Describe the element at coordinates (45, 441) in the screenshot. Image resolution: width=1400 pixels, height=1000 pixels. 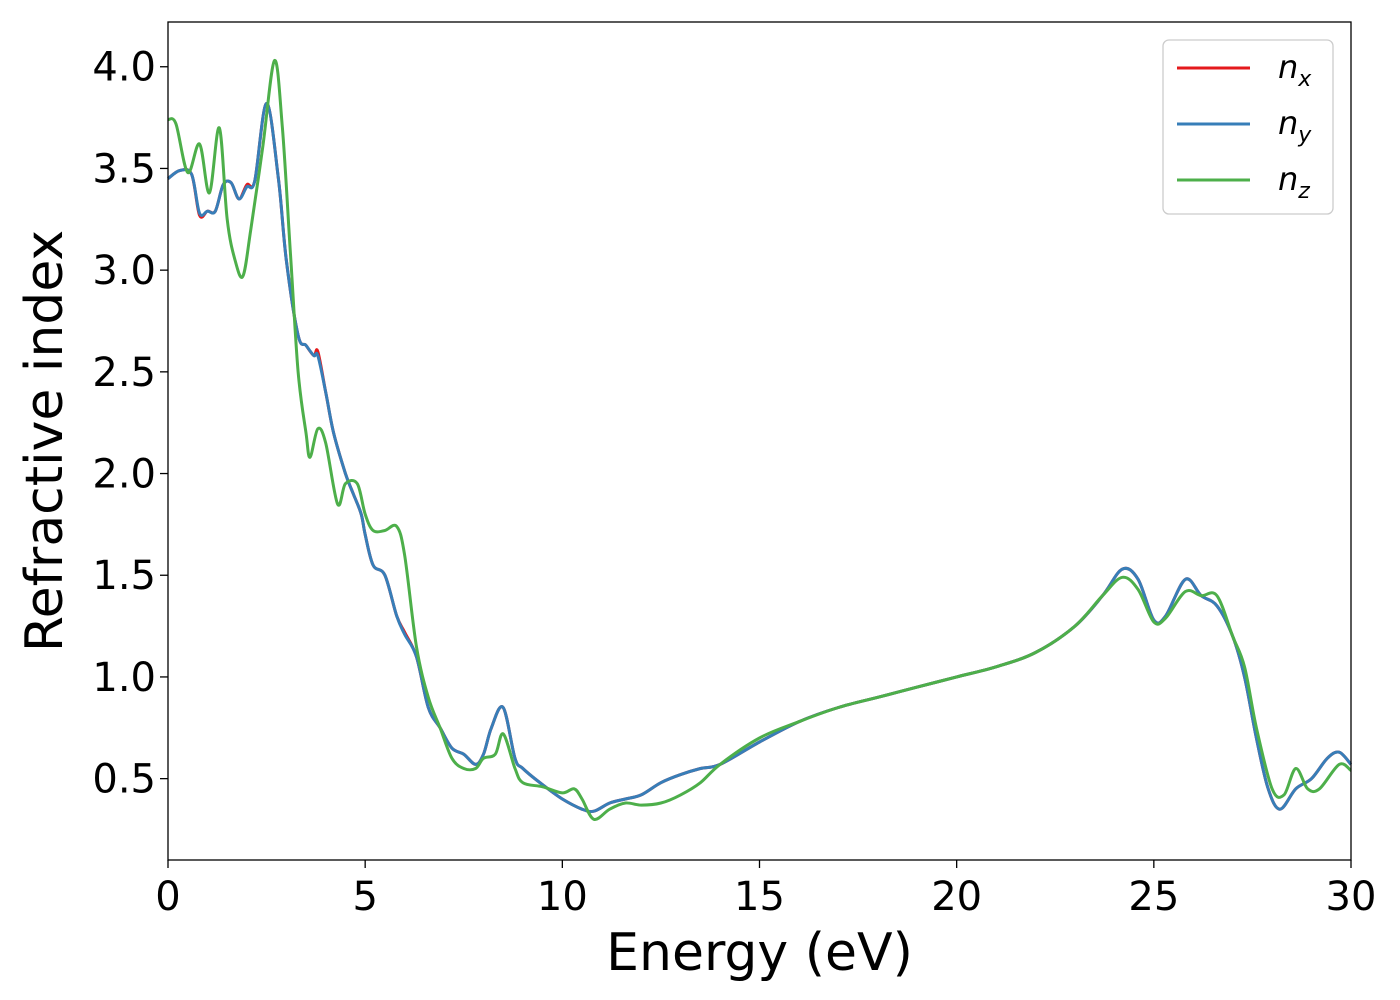
I see `y-axis-label: Refractive index` at that location.